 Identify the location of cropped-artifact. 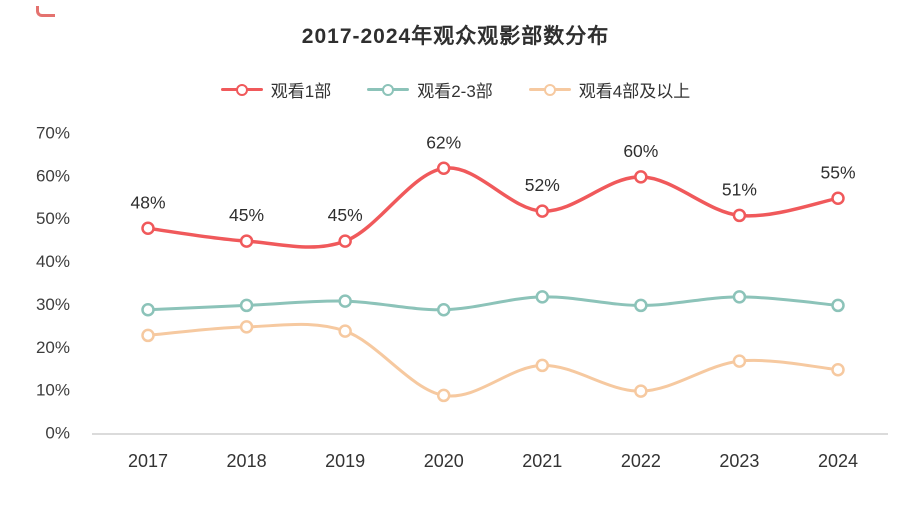
(45, 11).